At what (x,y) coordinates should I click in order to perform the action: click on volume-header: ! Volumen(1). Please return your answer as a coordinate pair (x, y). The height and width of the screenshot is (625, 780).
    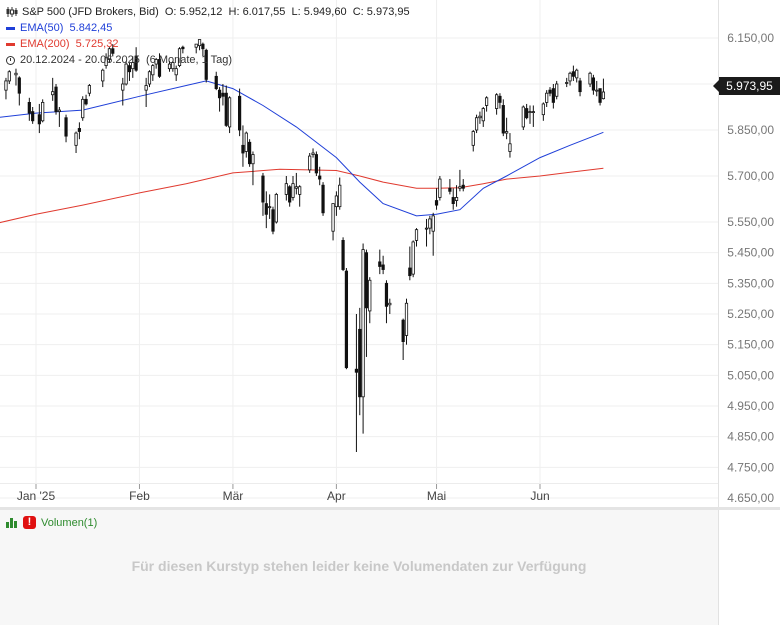
    Looking at the image, I should click on (51, 522).